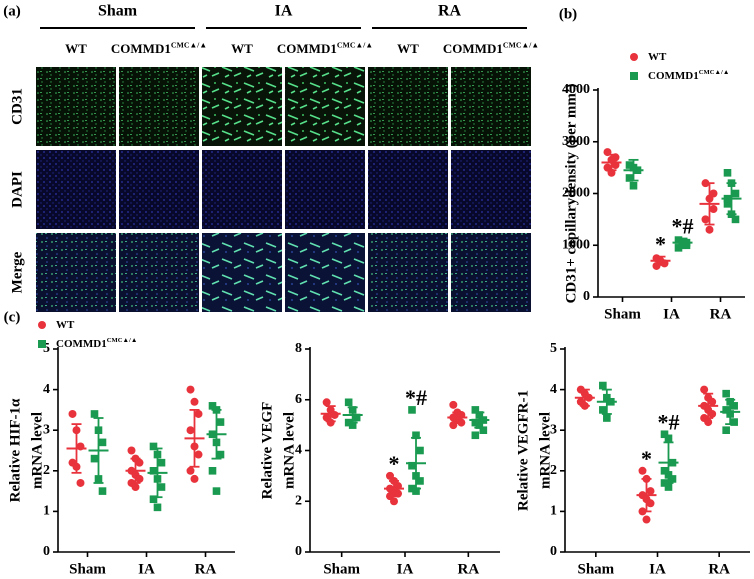 This screenshot has height=579, width=754. Describe the element at coordinates (46, 551) in the screenshot. I see `y-tick-label: 0` at that location.